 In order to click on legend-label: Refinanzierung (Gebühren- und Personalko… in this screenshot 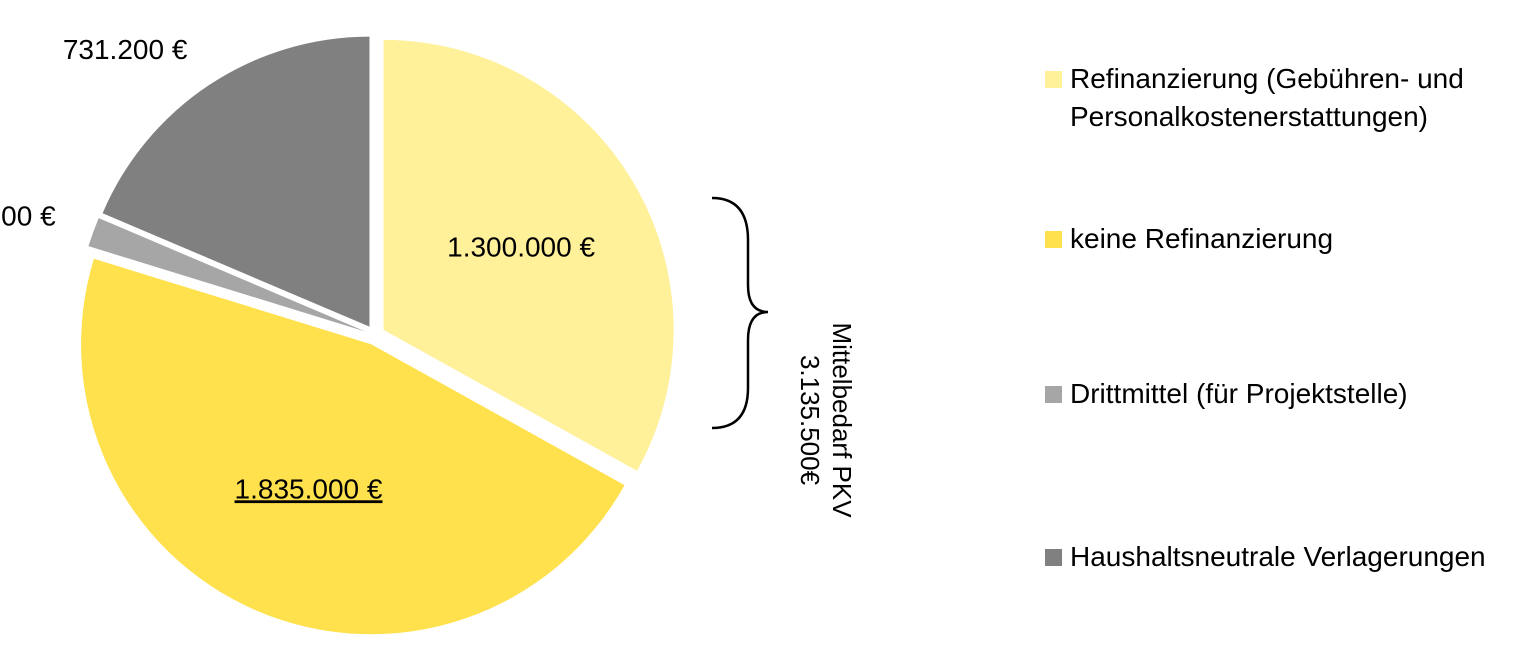, I will do `click(1267, 97)`.